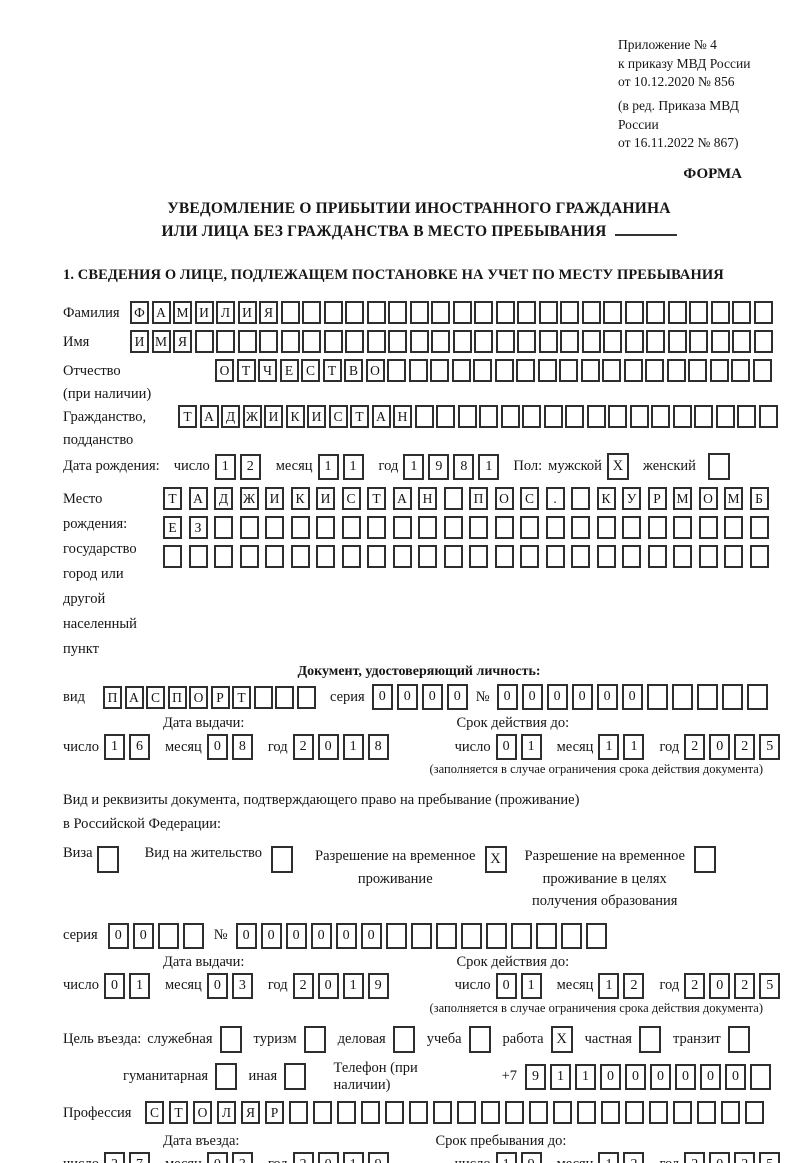  What do you see at coordinates (230, 1039) in the screenshot?
I see `purpose-official-checkbox` at bounding box center [230, 1039].